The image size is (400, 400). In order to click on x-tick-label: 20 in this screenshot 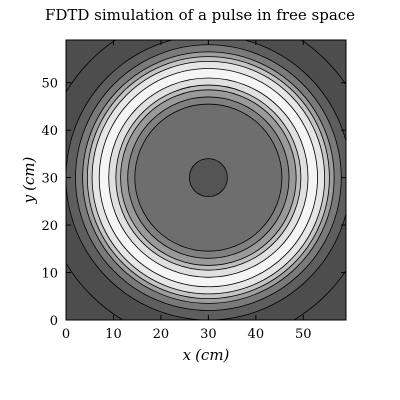, I will do `click(161, 334)`.